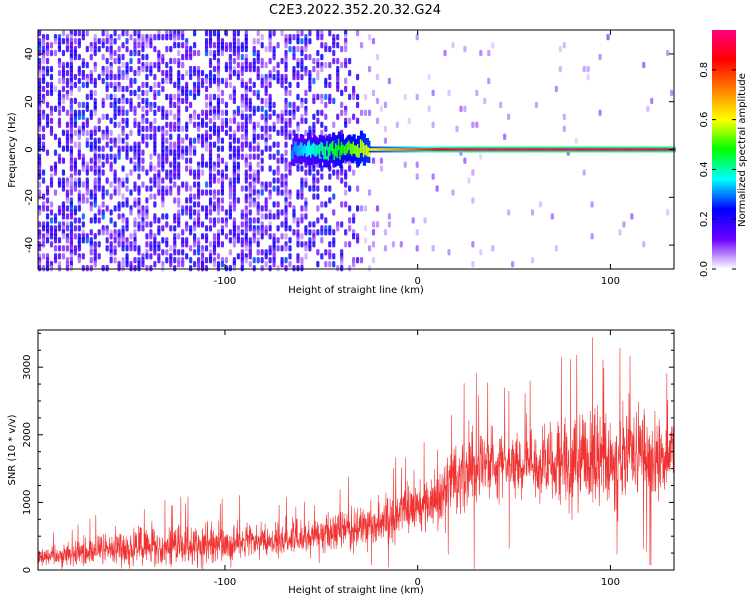 The width and height of the screenshot is (750, 600). Describe the element at coordinates (417, 281) in the screenshot. I see `height-tick-label-top: 0` at that location.